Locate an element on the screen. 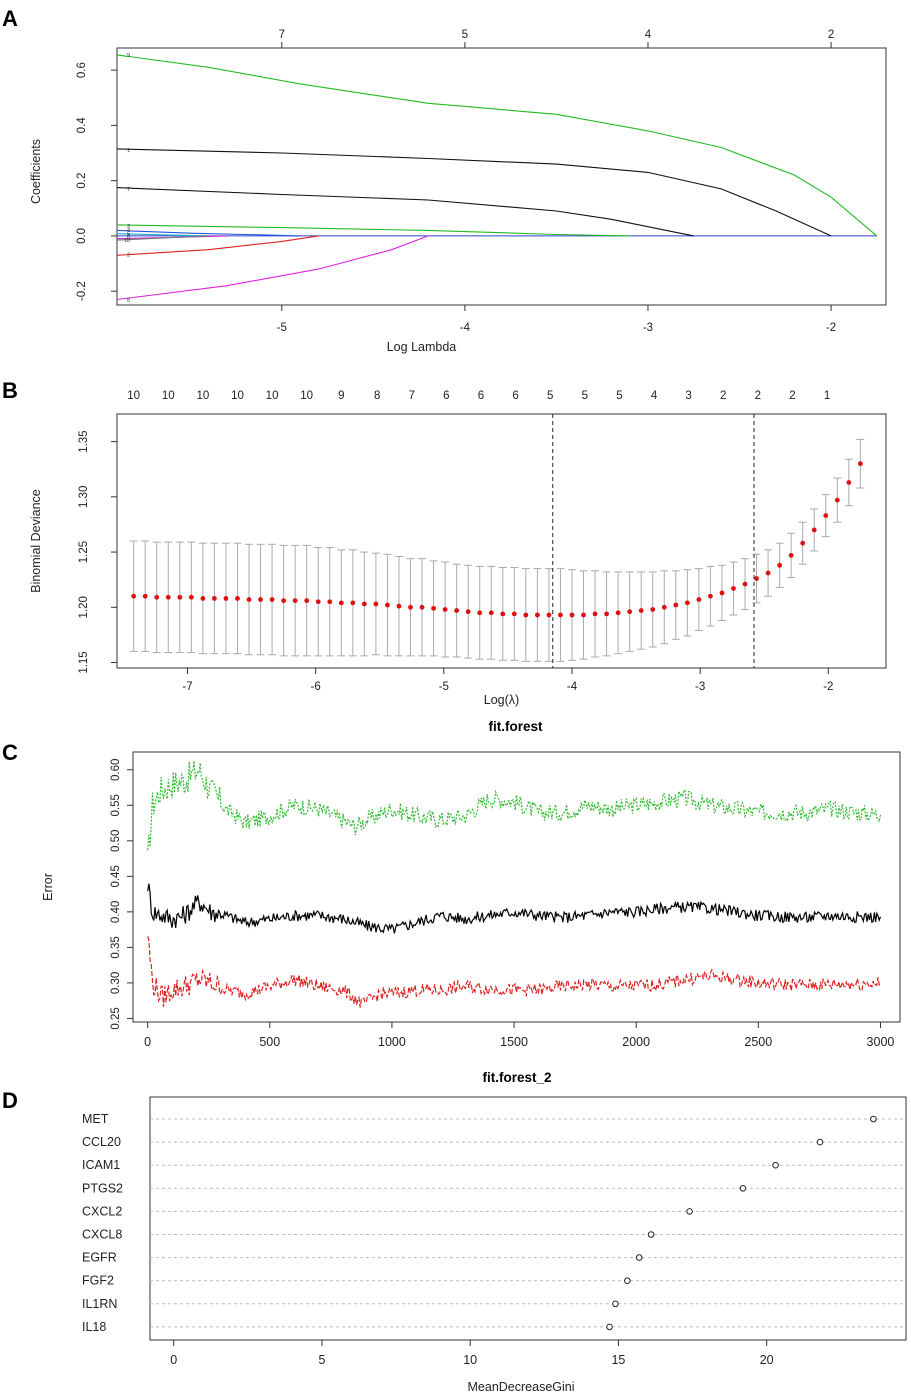 This screenshot has width=911, height=1393. x-tick-label: 2500 is located at coordinates (758, 1042).